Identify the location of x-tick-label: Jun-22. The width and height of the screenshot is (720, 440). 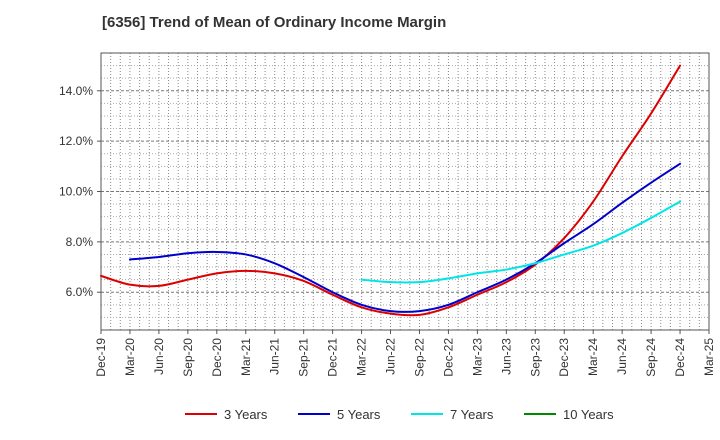
(391, 356).